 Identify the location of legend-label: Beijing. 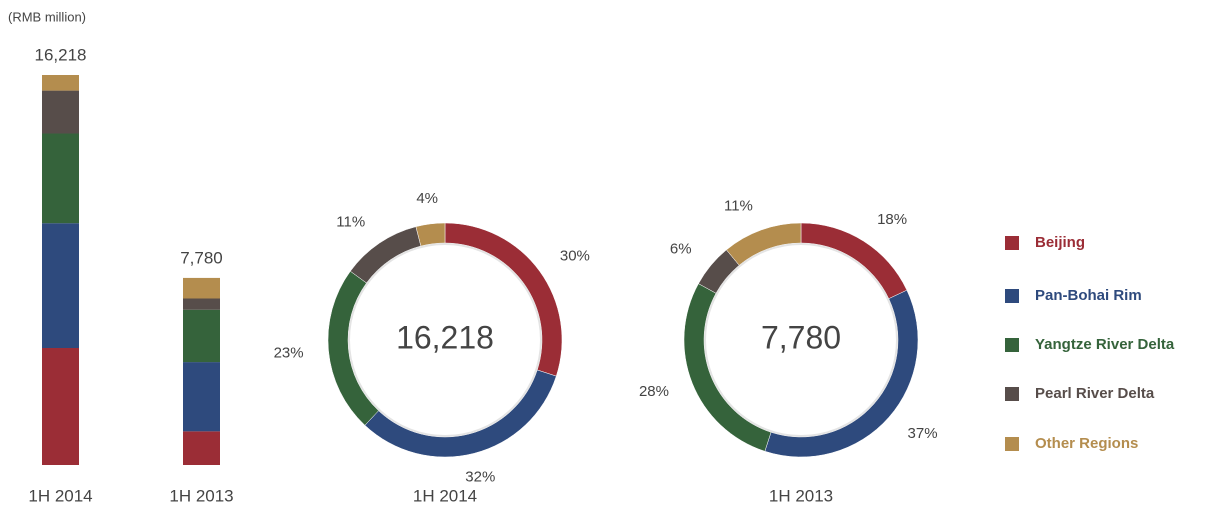
(1060, 242).